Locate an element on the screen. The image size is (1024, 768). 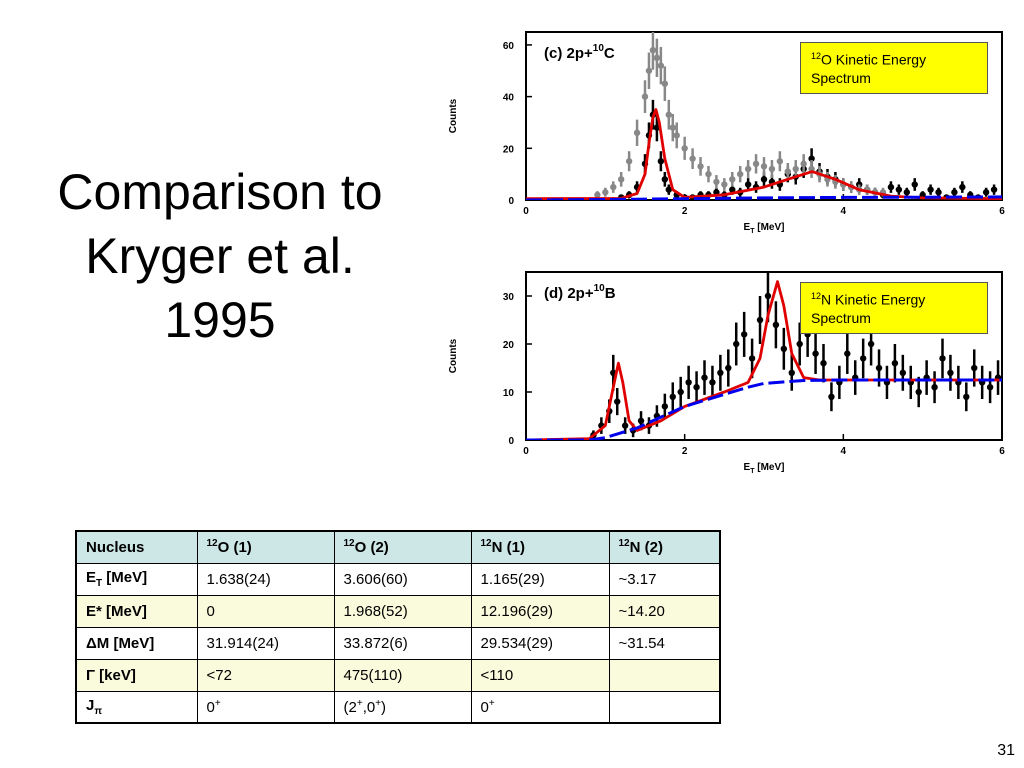
table-cell: 33.872(6) is located at coordinates (402, 643).